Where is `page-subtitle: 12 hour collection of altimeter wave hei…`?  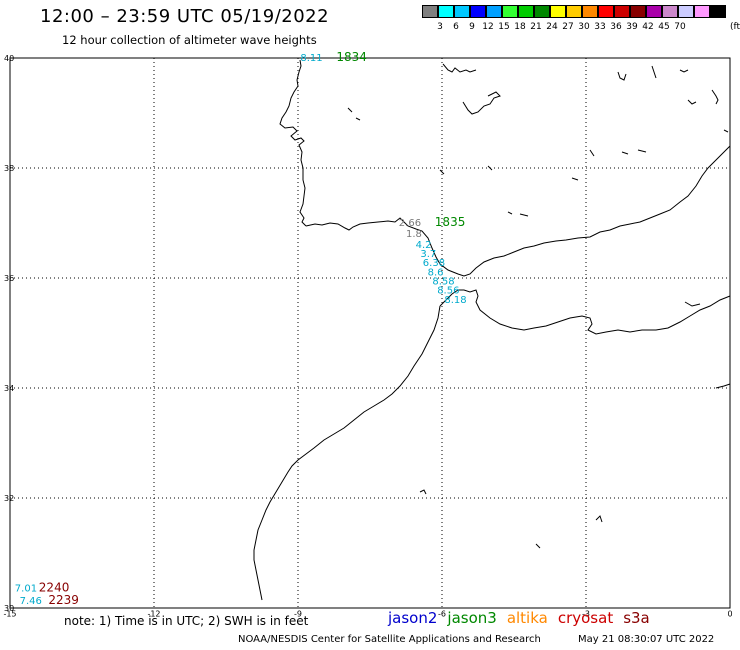
page-subtitle: 12 hour collection of altimeter wave hei… is located at coordinates (189, 40).